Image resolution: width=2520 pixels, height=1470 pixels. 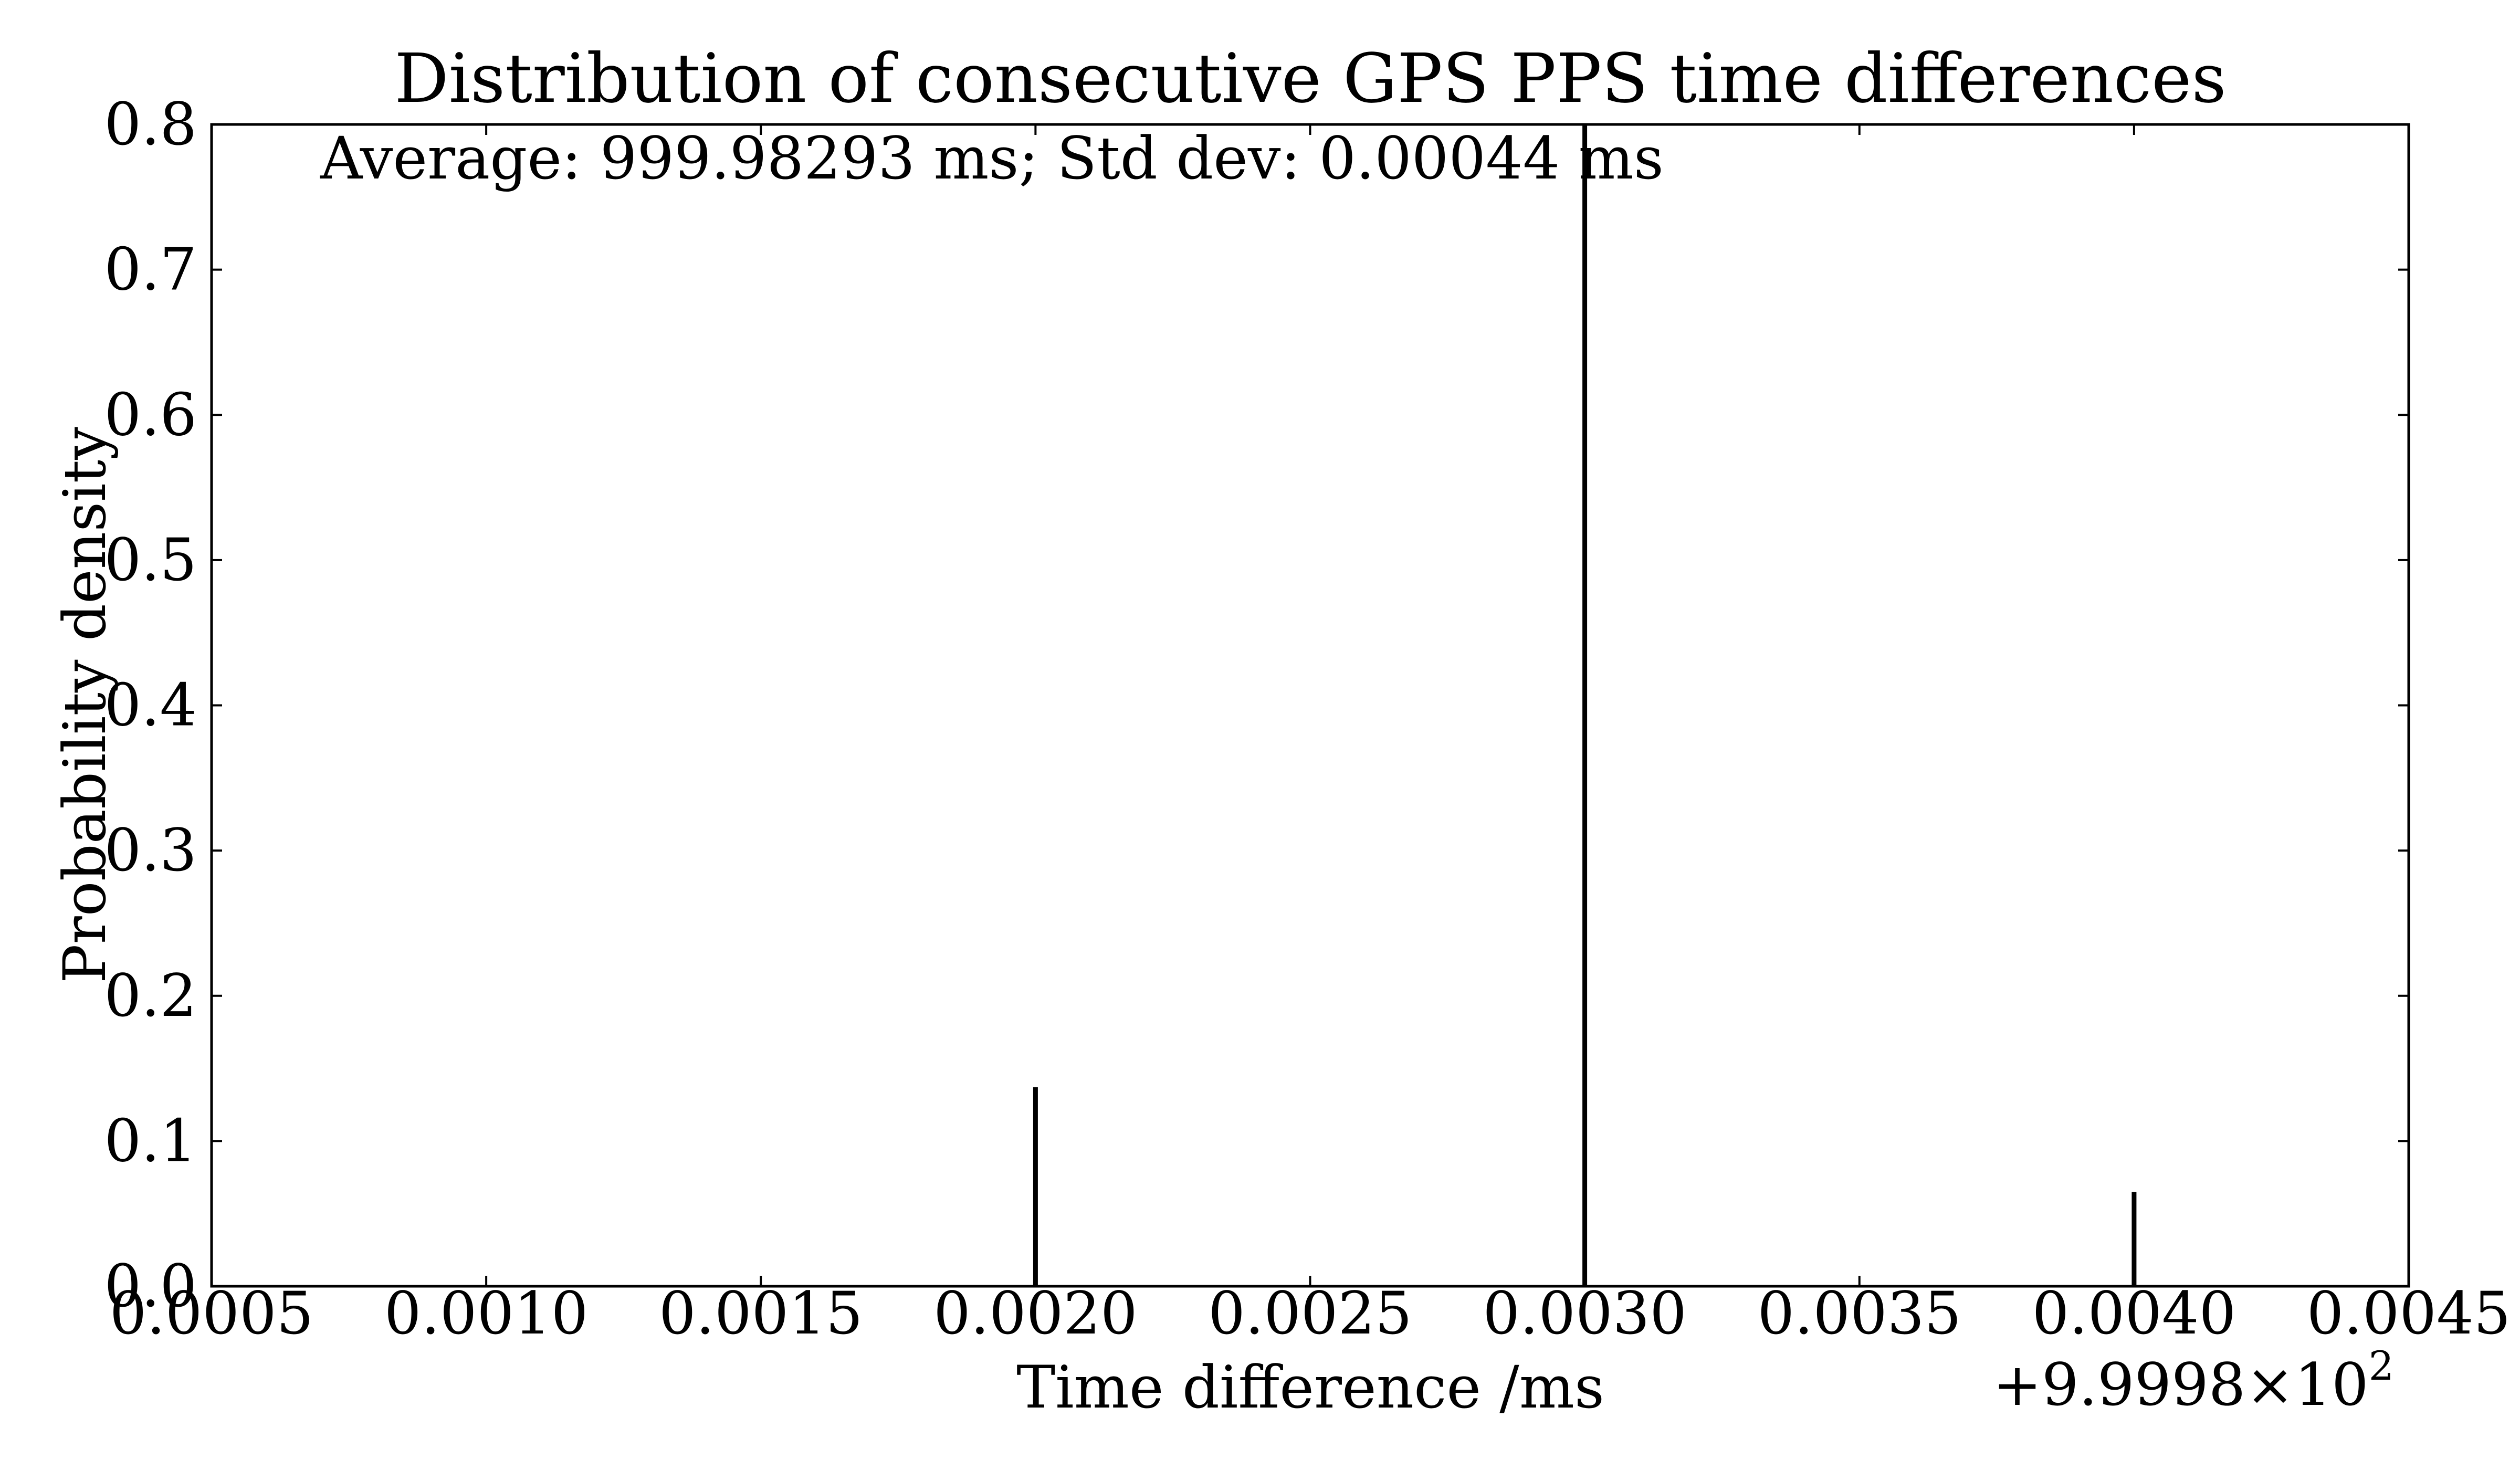 I want to click on y-tick-label: 0.0, so click(x=150, y=1286).